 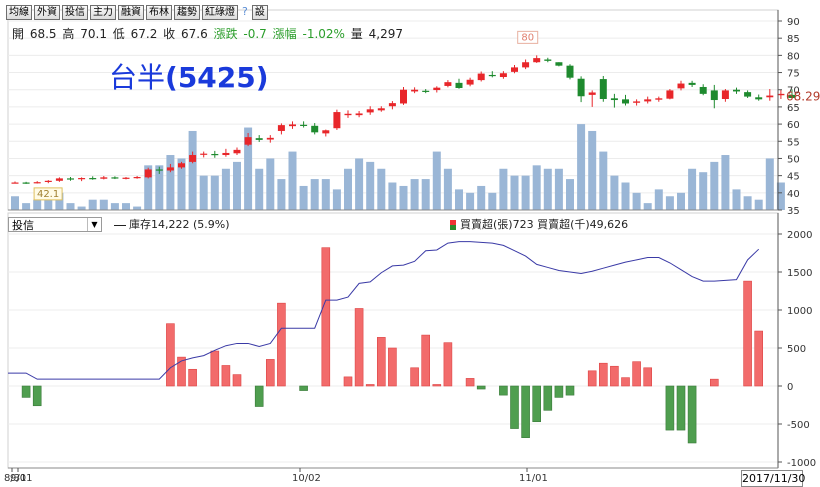 I want to click on investor-select: 投信 ▼, so click(x=55, y=224).